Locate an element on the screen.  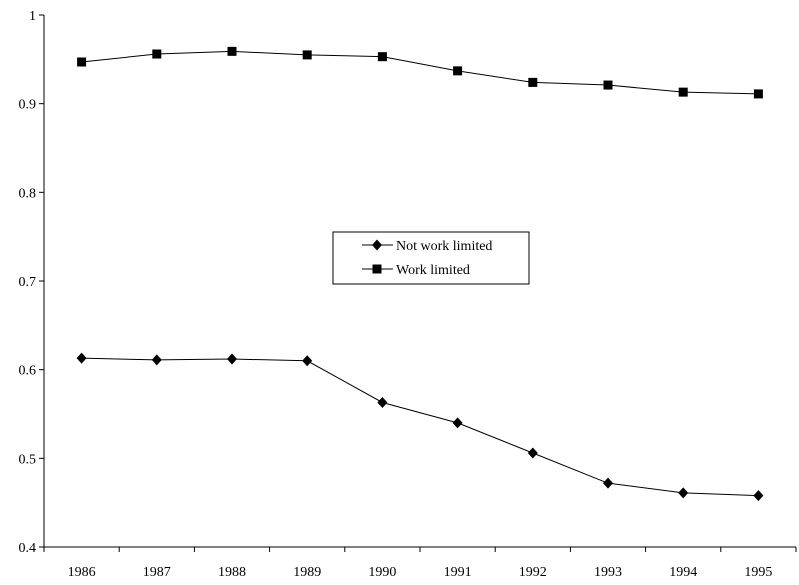
legend-box is located at coordinates (431, 258).